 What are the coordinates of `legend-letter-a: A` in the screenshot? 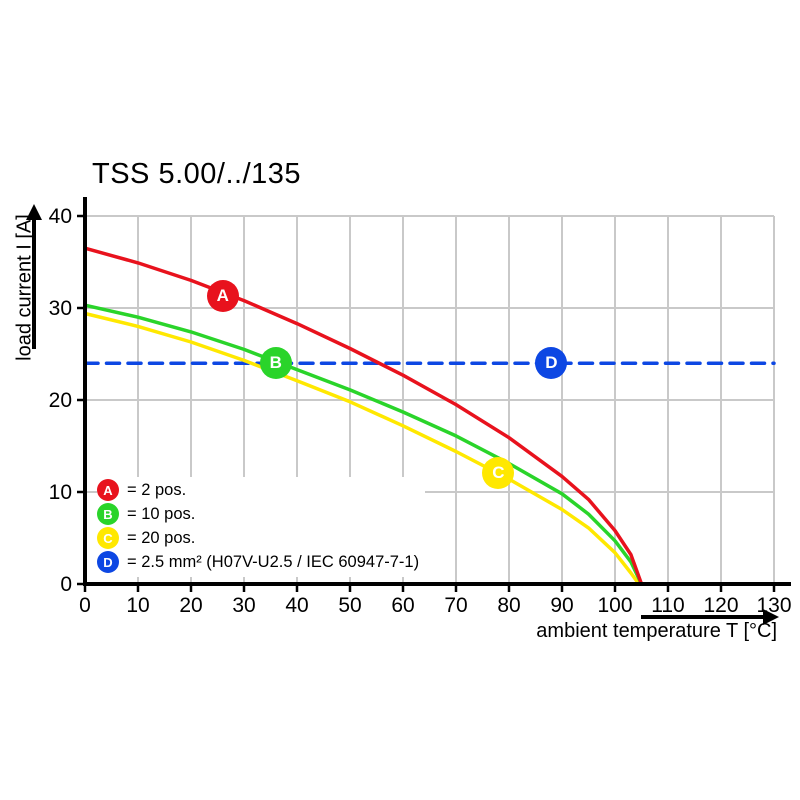 It's located at (108, 490).